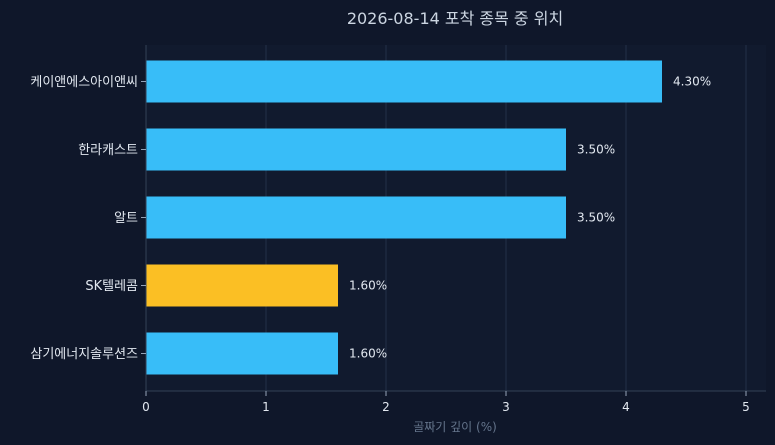  I want to click on category-label: 삼기에너지솔루션즈, so click(84, 354).